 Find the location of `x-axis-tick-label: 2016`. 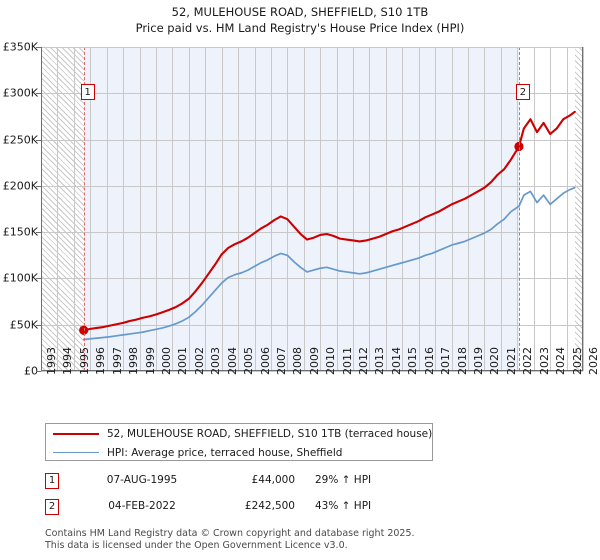

x-axis-tick-label: 2016 is located at coordinates (429, 361).